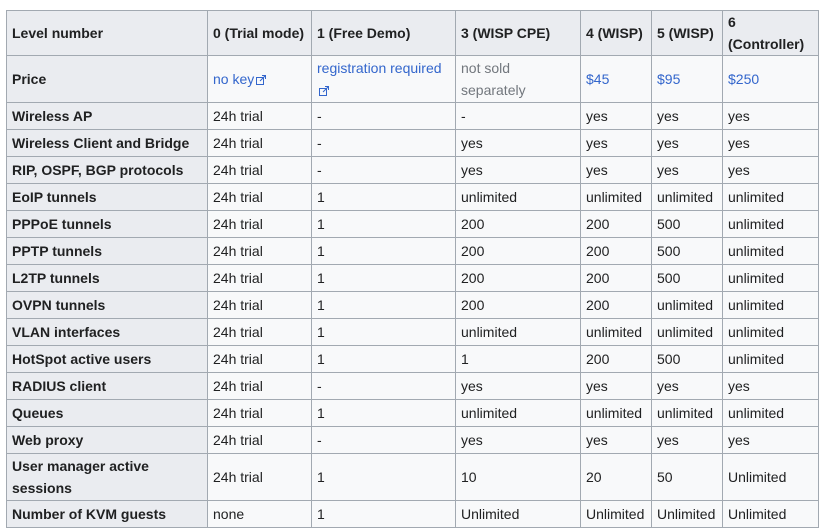 The width and height of the screenshot is (830, 528). What do you see at coordinates (107, 477) in the screenshot?
I see `row-header: User manager active sessions` at bounding box center [107, 477].